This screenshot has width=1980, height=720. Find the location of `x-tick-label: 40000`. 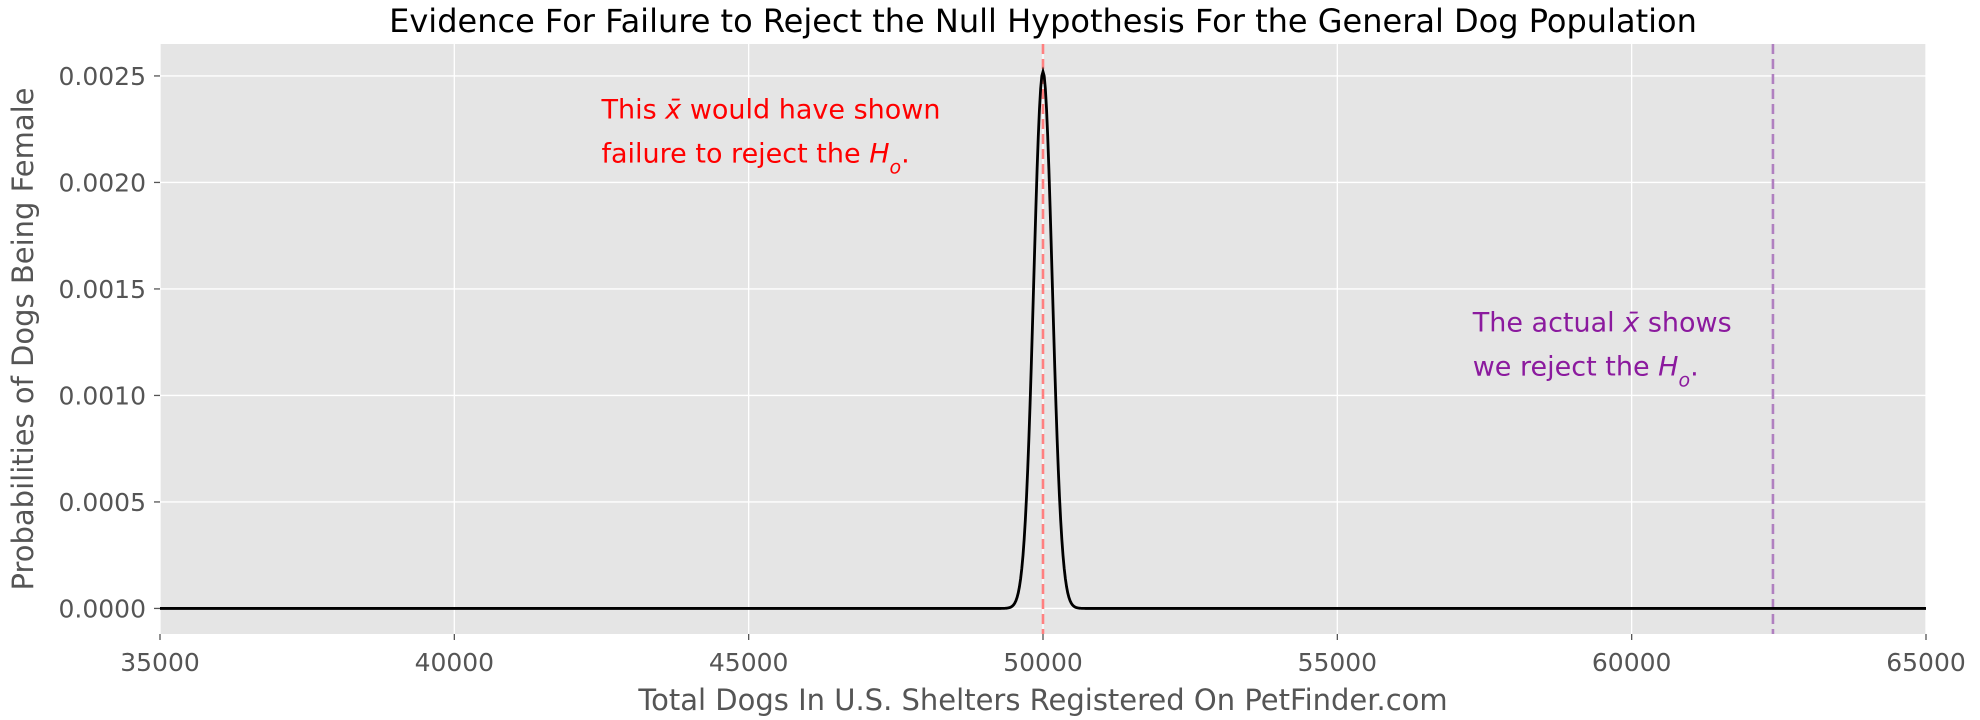

x-tick-label: 40000 is located at coordinates (455, 662).